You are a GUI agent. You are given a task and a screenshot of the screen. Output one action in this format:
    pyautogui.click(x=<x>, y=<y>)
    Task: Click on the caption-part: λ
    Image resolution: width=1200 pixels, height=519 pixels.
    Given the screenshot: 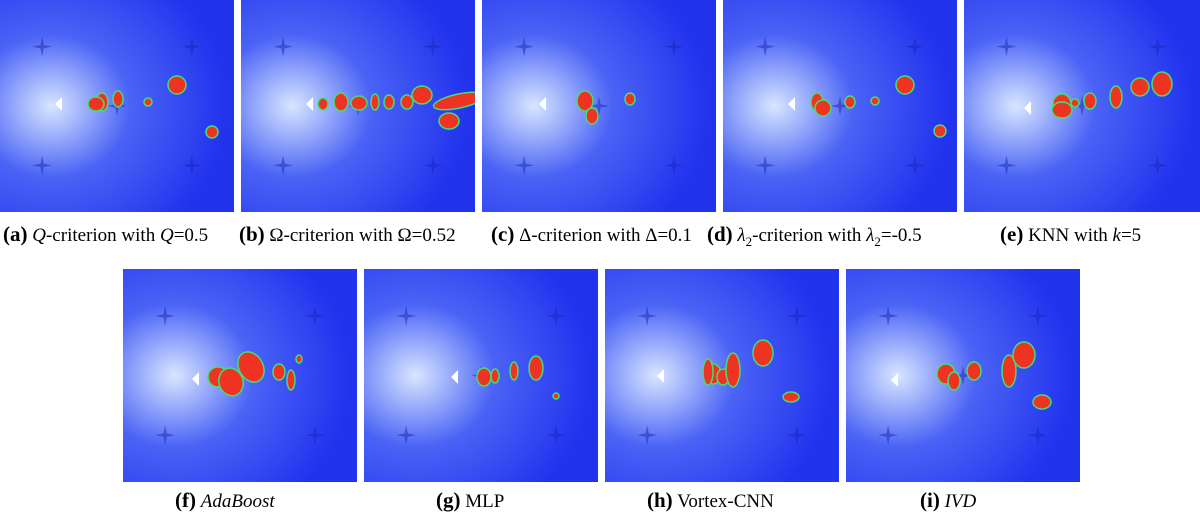 What is the action you would take?
    pyautogui.click(x=741, y=235)
    